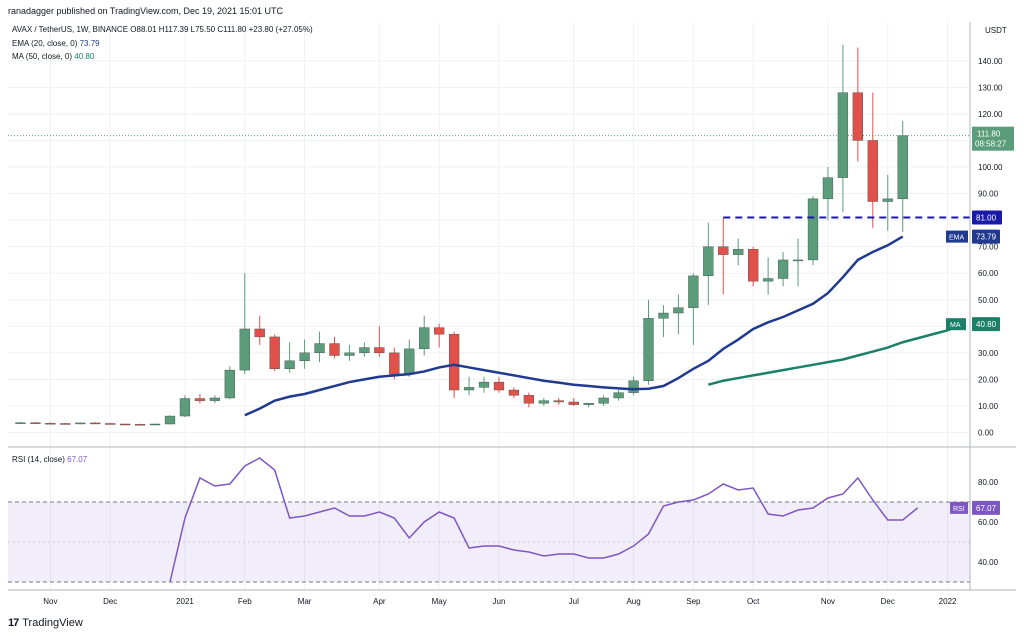  I want to click on ma-series-tag: MA, so click(955, 325).